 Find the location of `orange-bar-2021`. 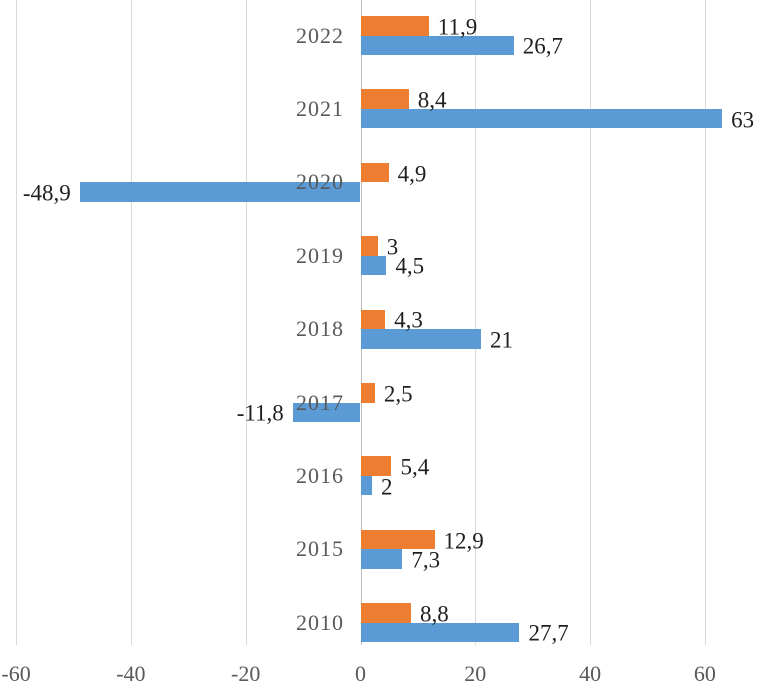

orange-bar-2021 is located at coordinates (384, 99).